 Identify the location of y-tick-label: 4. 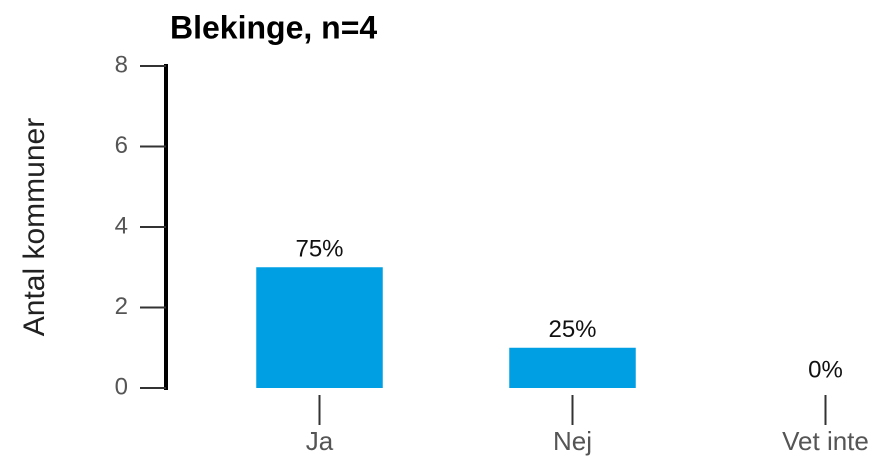
(121, 225).